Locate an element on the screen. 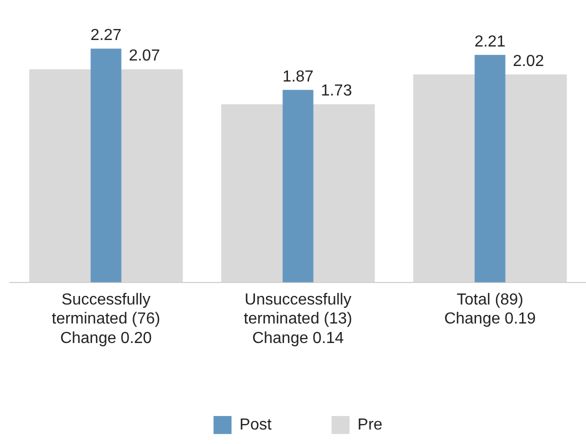 This screenshot has width=586, height=444. x-tick-label: Unsuccessfully terminated (13) Change 0.14 is located at coordinates (298, 319).